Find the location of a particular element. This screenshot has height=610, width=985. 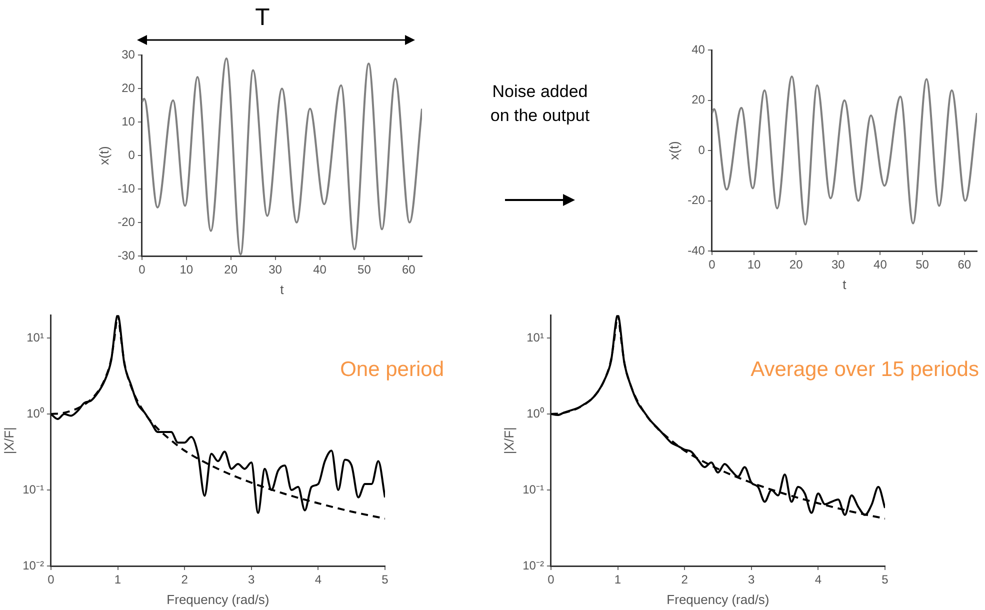

y-tick-label: -40 is located at coordinates (697, 250).